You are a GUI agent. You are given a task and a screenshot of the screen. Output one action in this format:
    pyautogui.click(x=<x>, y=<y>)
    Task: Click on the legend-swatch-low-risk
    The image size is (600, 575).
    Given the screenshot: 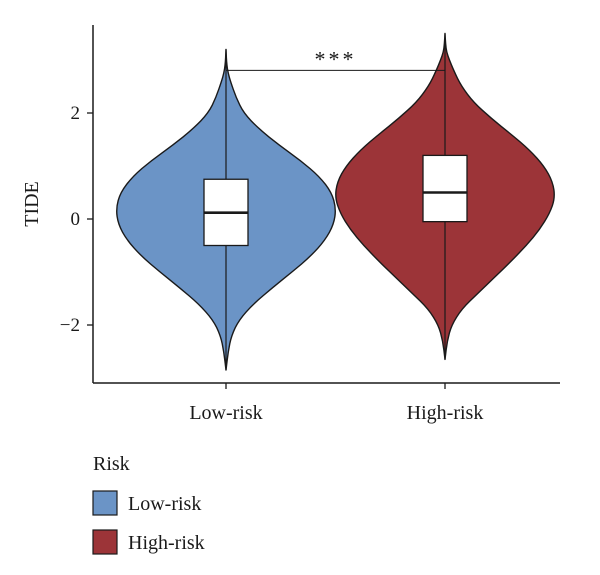 What is the action you would take?
    pyautogui.click(x=105, y=503)
    